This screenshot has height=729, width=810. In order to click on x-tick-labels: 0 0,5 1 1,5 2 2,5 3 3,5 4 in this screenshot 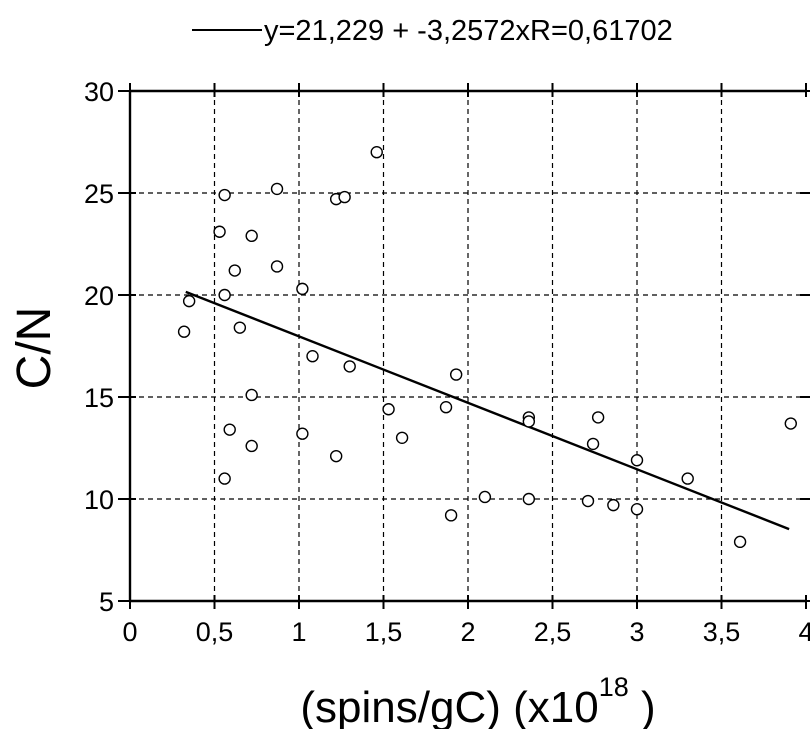, I will do `click(466, 632)`.